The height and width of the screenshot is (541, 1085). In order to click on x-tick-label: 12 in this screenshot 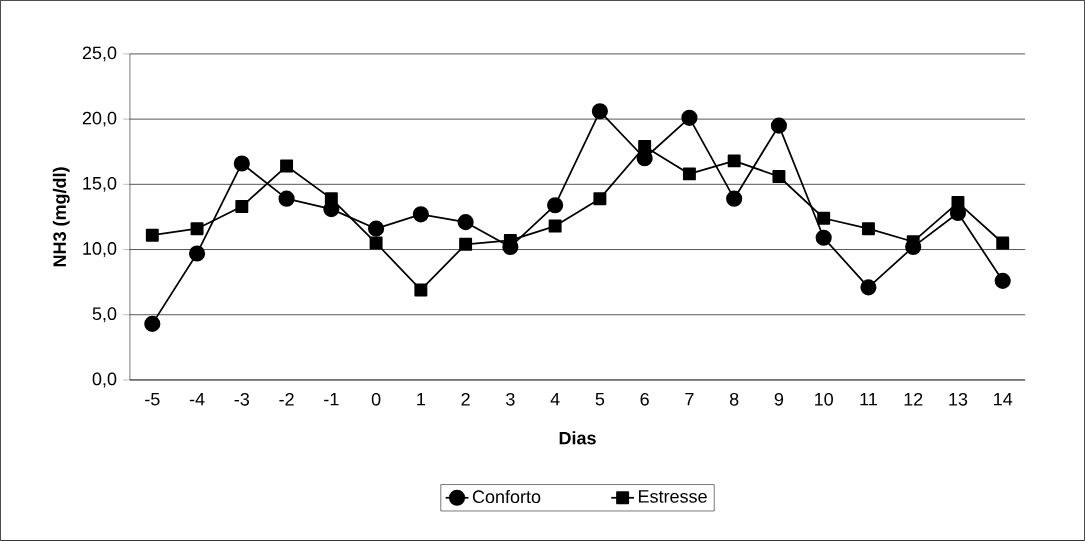, I will do `click(913, 399)`.